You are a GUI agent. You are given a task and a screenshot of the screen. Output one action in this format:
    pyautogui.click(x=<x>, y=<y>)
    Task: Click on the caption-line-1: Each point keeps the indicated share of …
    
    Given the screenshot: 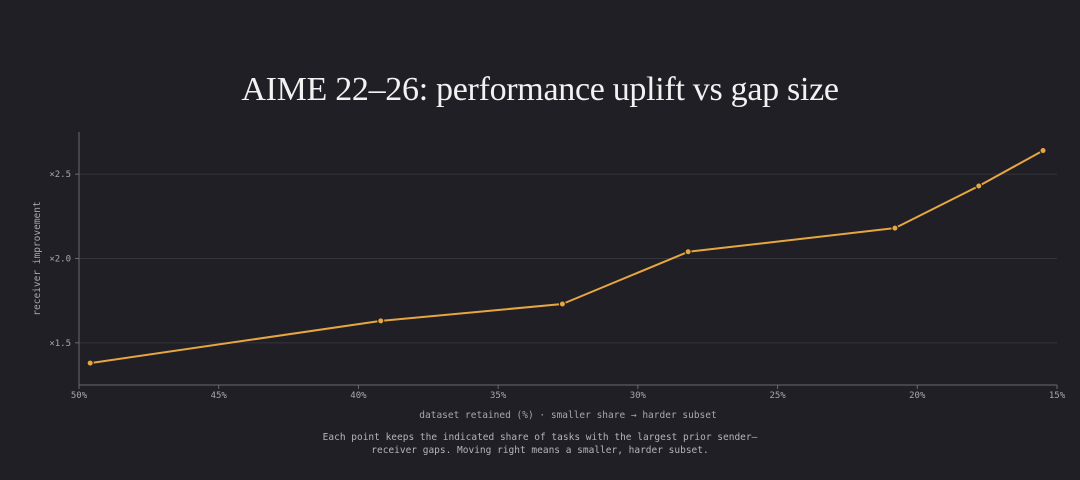 What is the action you would take?
    pyautogui.click(x=540, y=437)
    